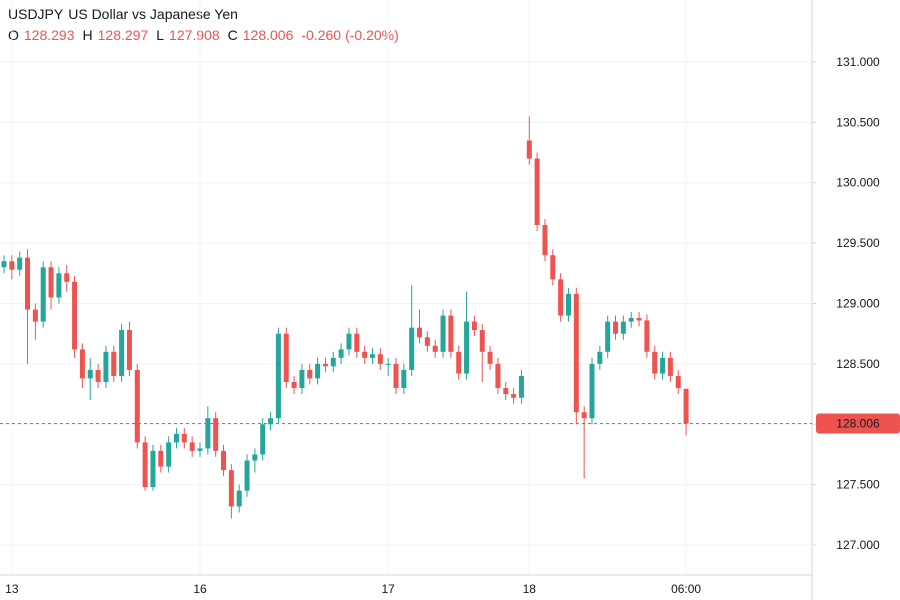 The height and width of the screenshot is (600, 900). I want to click on legend-label: L, so click(160, 35).